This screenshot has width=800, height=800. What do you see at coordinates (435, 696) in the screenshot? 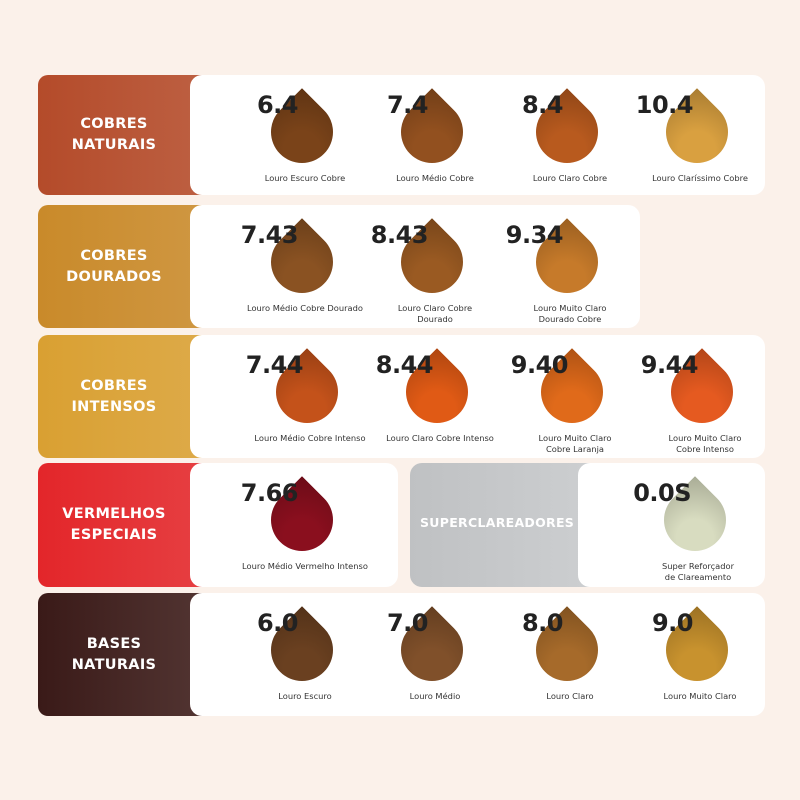
I see `shade-name: Louro Médio` at bounding box center [435, 696].